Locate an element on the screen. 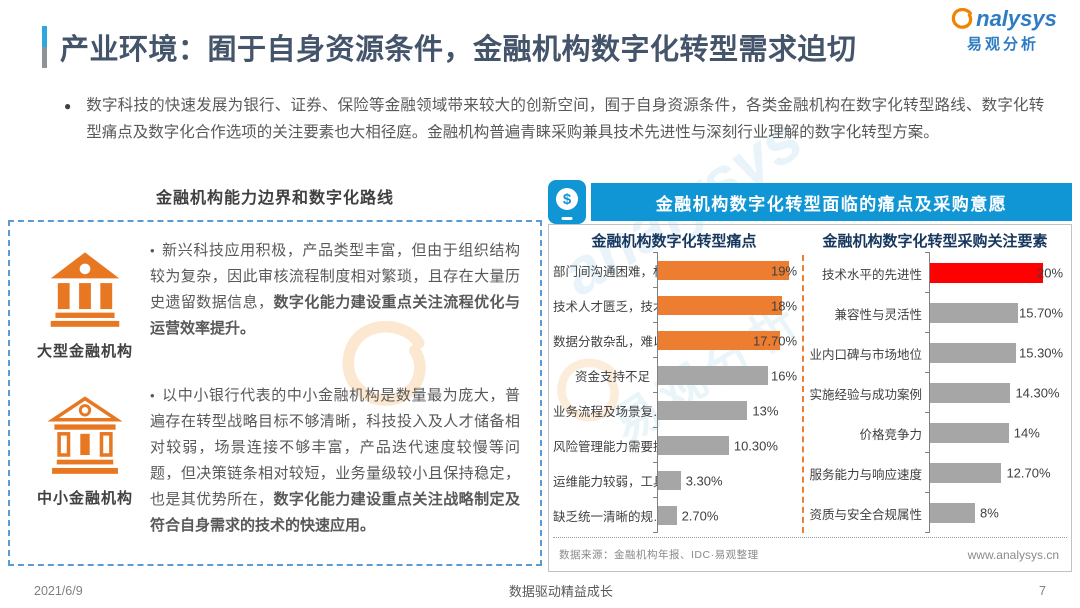 Image resolution: width=1080 pixels, height=608 pixels. chart-bar-row: 业内口碑与市场地位 15.30% is located at coordinates (936, 352).